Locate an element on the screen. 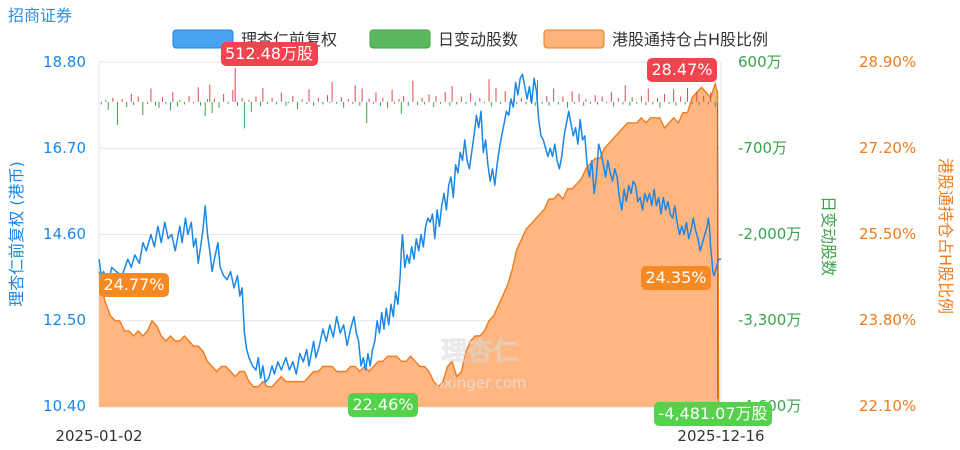 The image size is (960, 450). callout-holding-end: 24.35% is located at coordinates (676, 278).